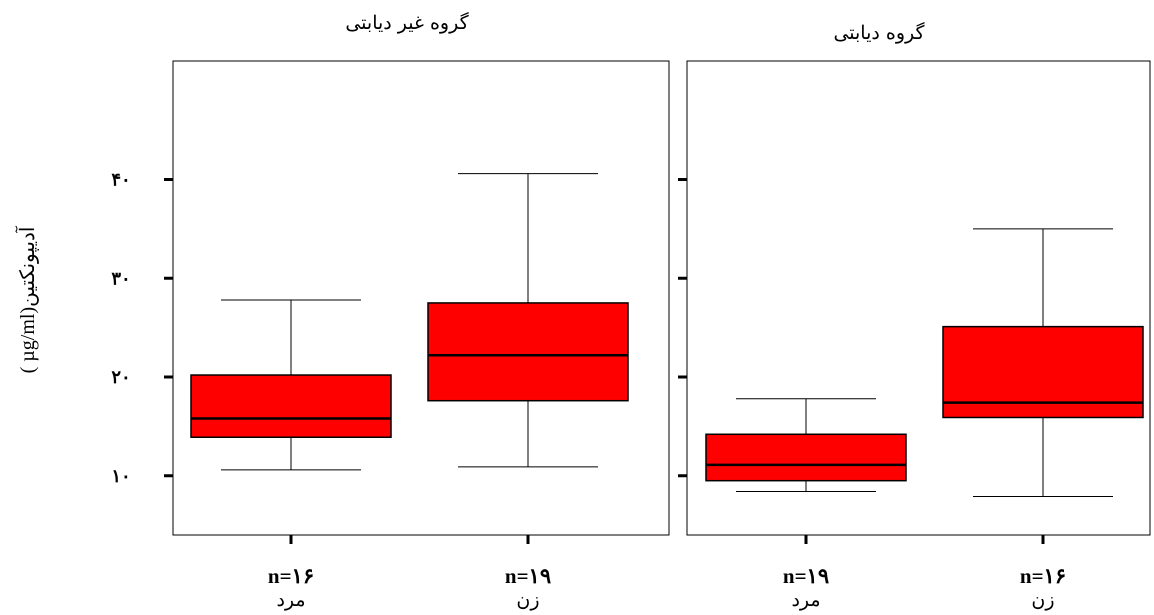 This screenshot has width=1154, height=615. Describe the element at coordinates (120, 278) in the screenshot. I see `y-tick-label: ۳۰` at that location.